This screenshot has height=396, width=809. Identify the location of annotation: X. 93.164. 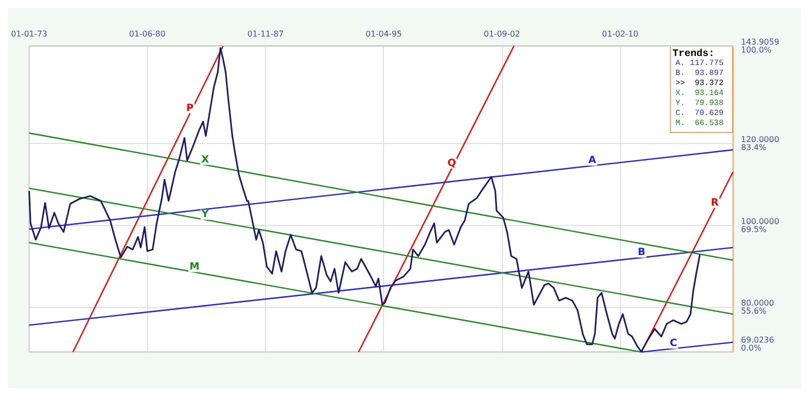
(700, 93).